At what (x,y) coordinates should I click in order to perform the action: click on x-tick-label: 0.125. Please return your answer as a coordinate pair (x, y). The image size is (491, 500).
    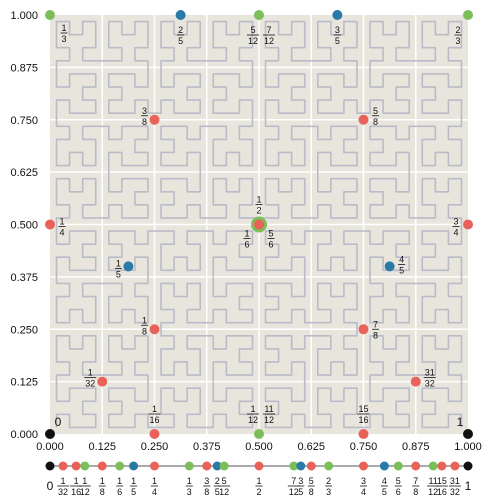
    Looking at the image, I should click on (102, 447).